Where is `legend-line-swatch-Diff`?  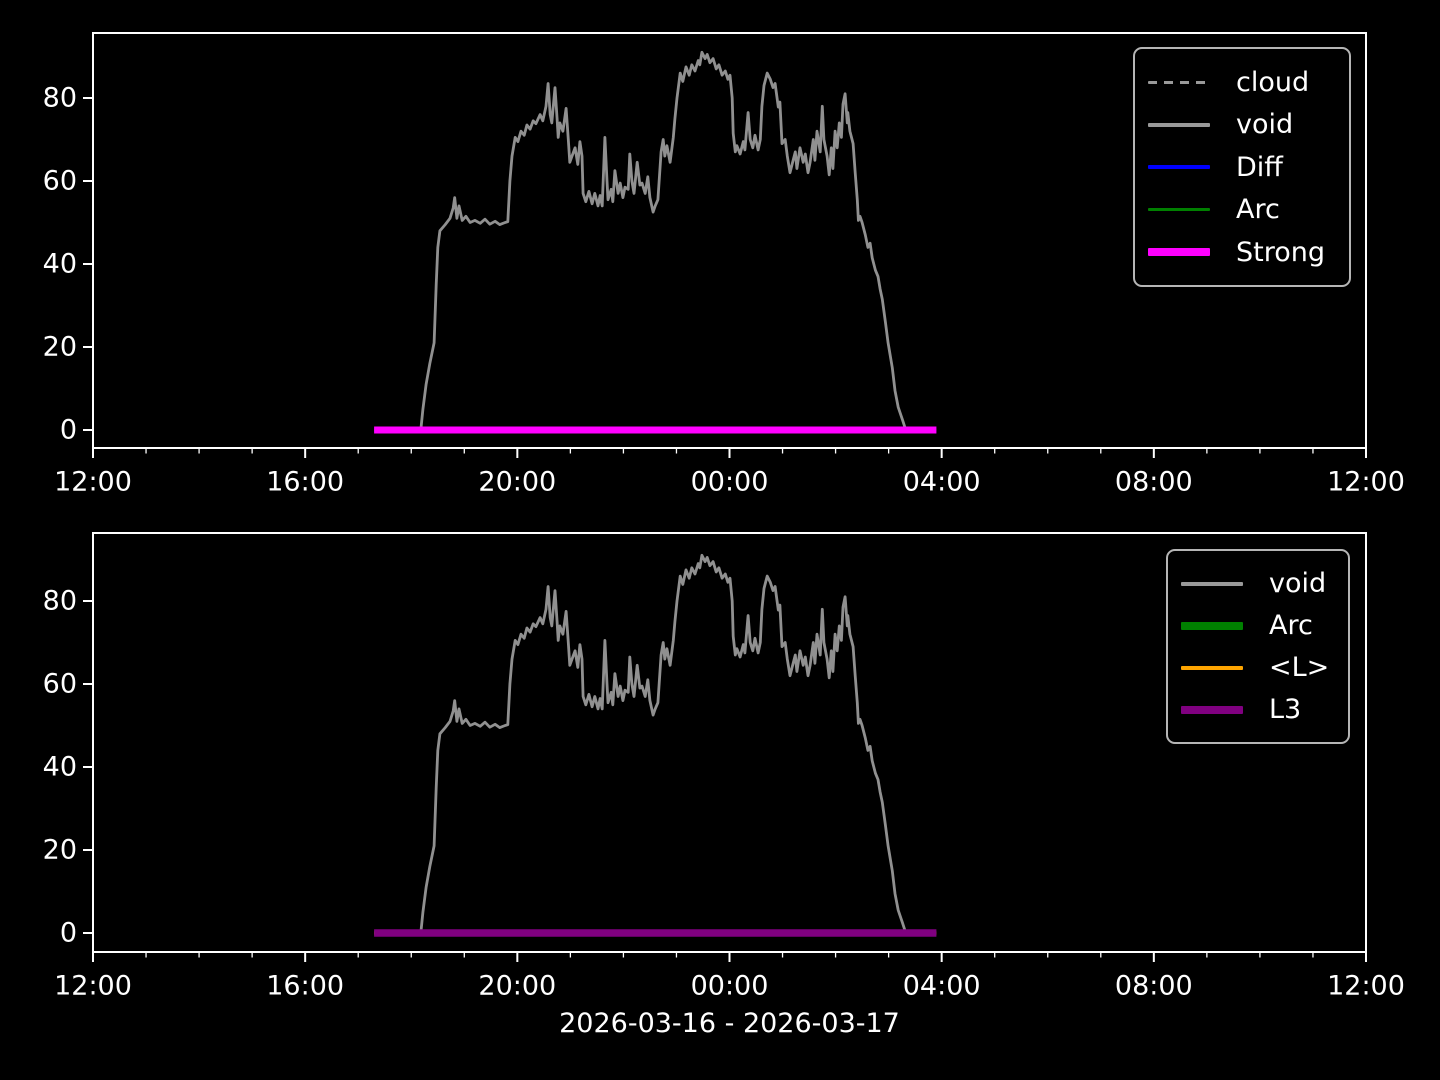
legend-line-swatch-Diff is located at coordinates (1179, 167).